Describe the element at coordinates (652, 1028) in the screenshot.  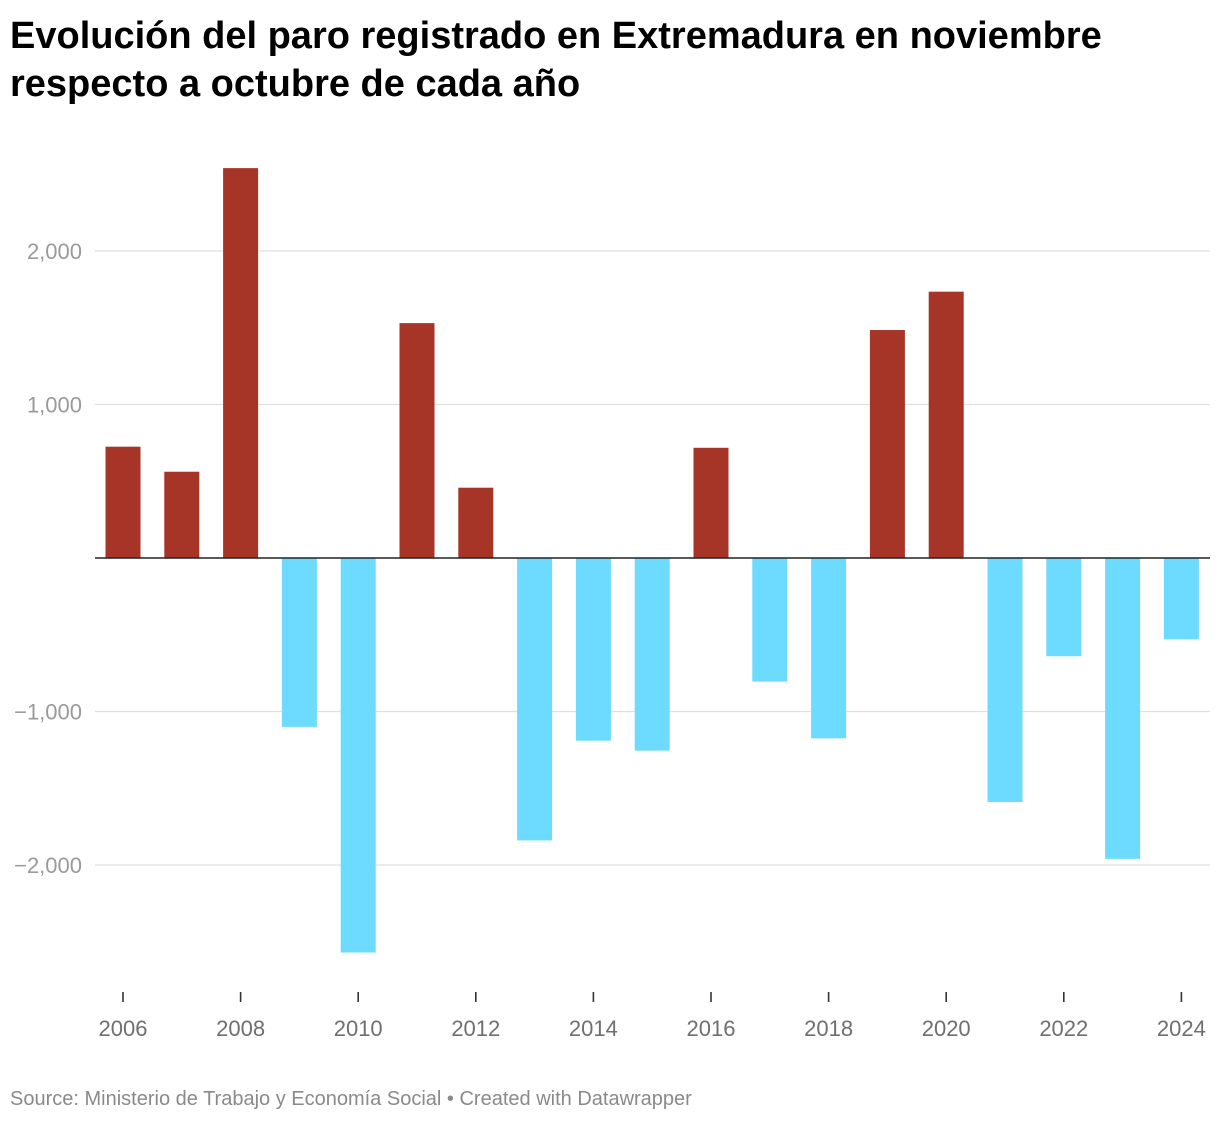
I see `x-tick-labels: 2006 2008 2010 2012 2014 2016 2018 2020 2022 2024` at that location.